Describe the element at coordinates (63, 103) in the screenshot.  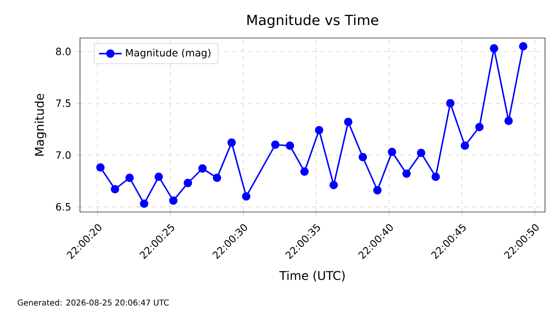
I see `y-tick-label: 7.5` at that location.